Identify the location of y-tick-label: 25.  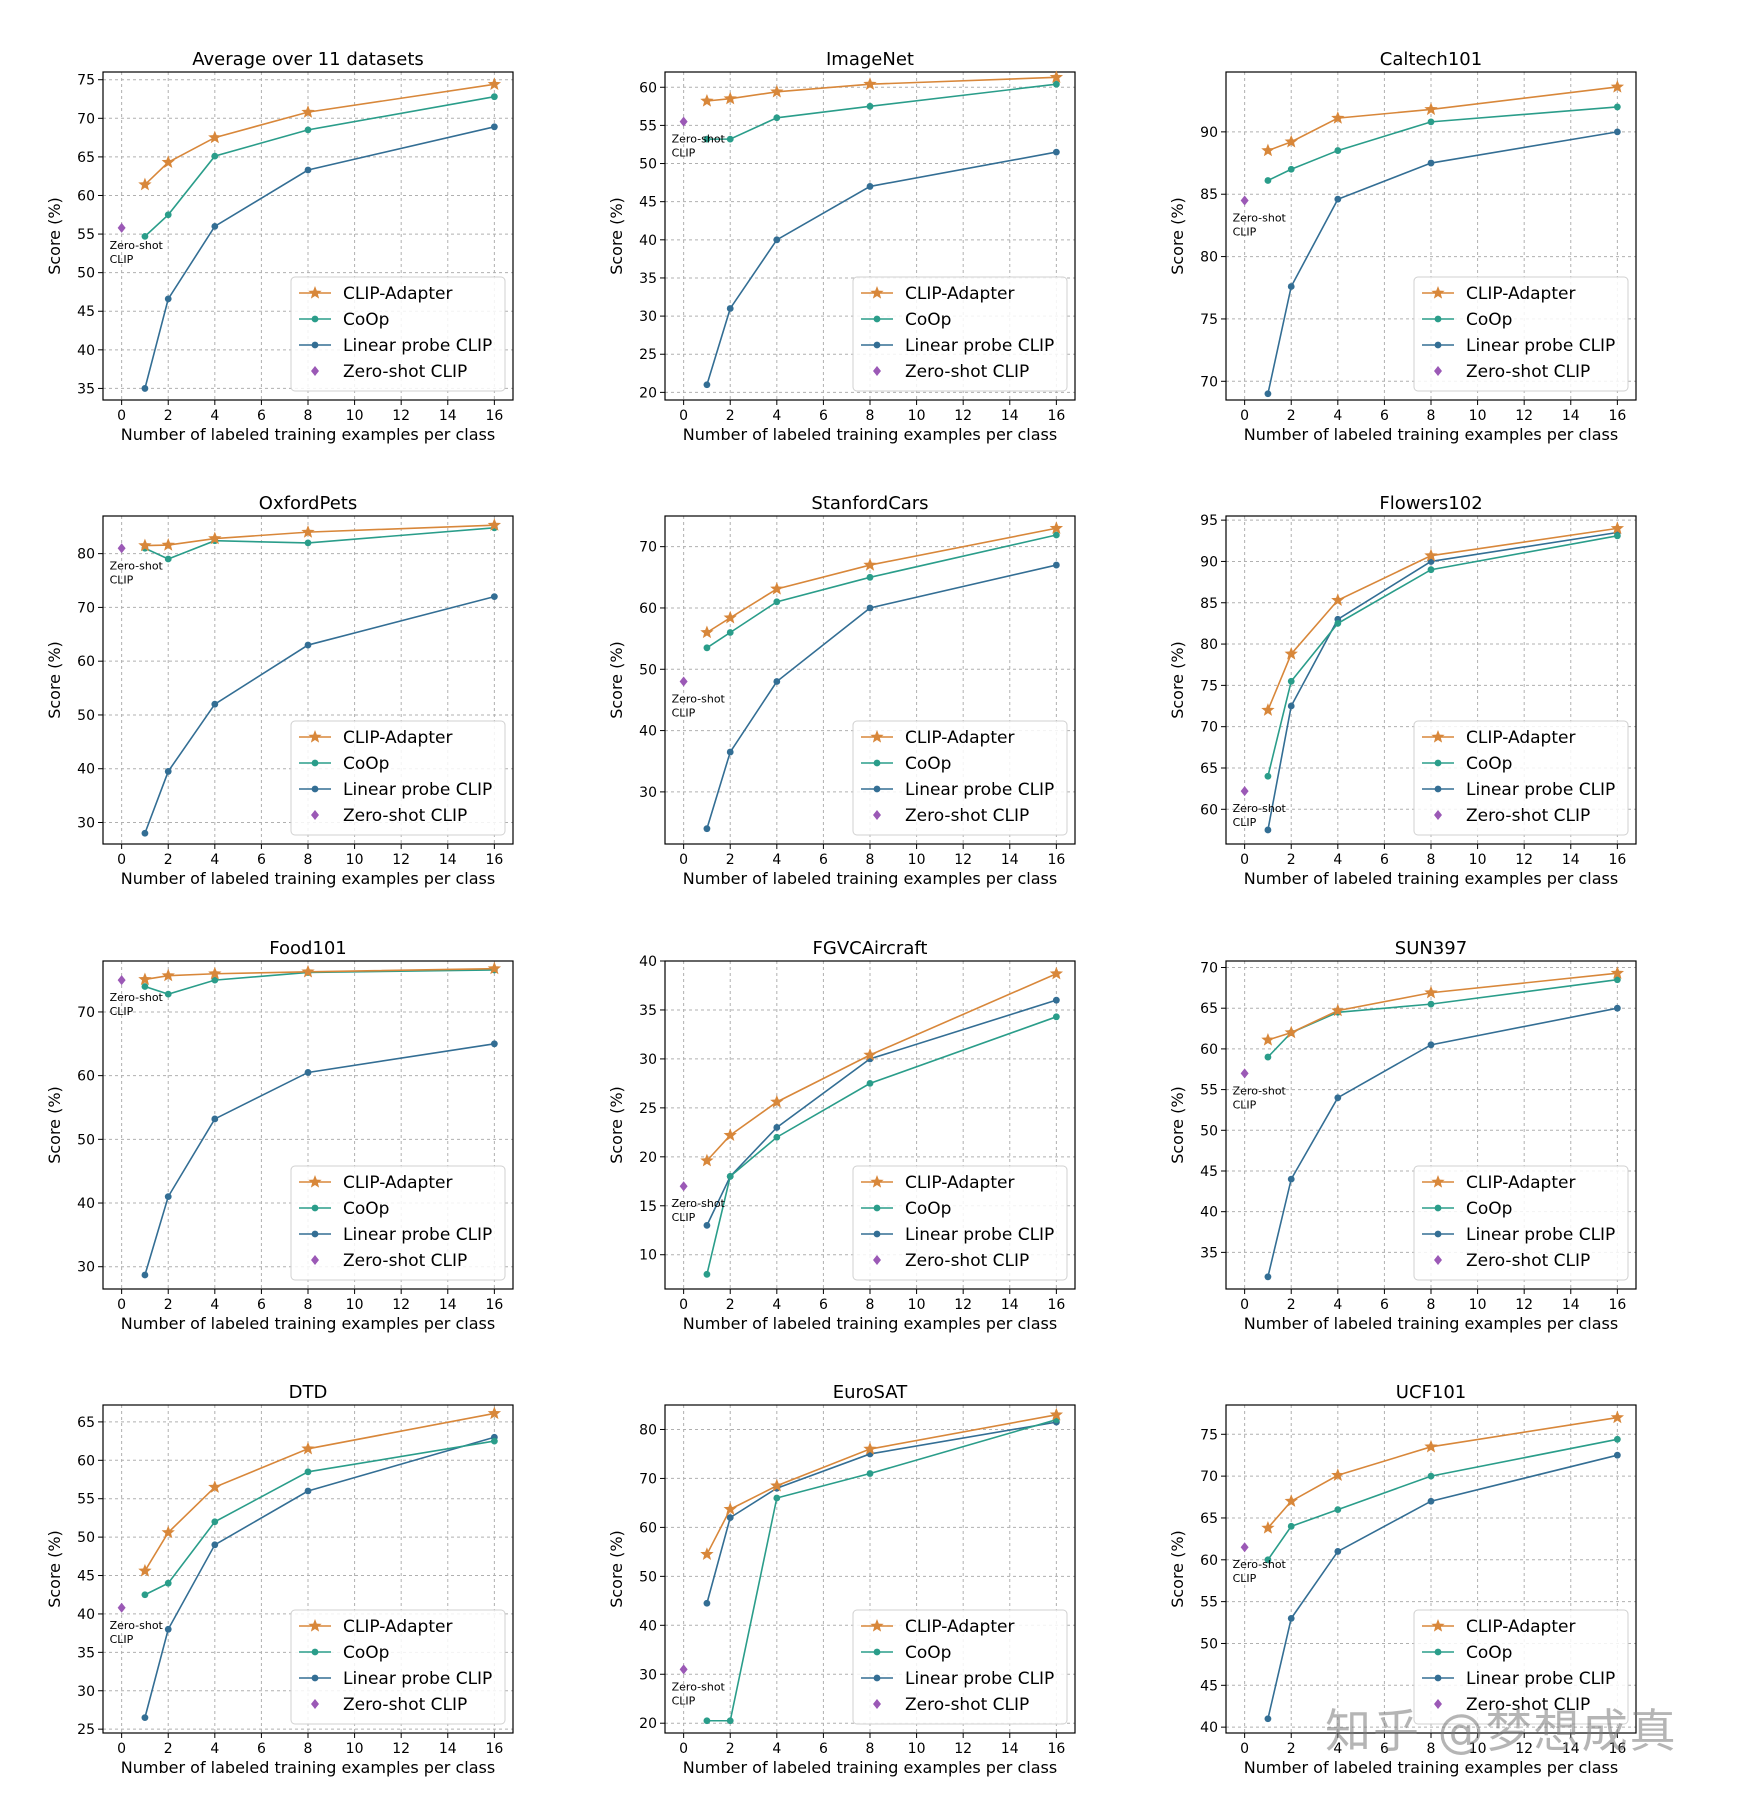
(648, 355).